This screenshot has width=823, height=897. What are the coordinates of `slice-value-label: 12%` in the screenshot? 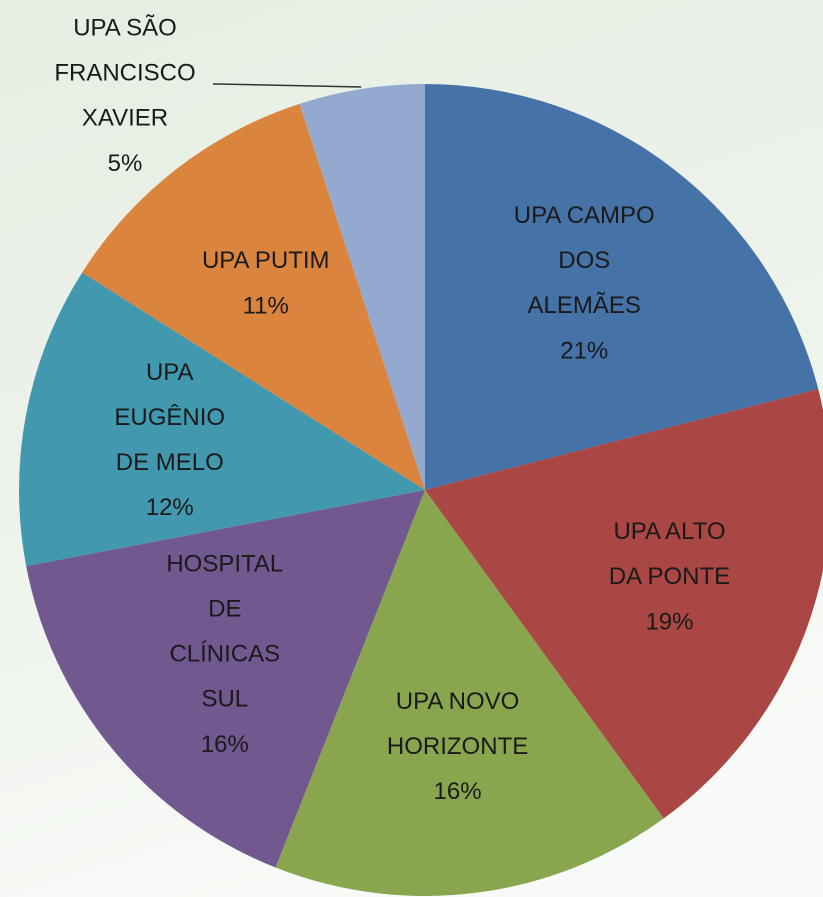 It's located at (170, 507).